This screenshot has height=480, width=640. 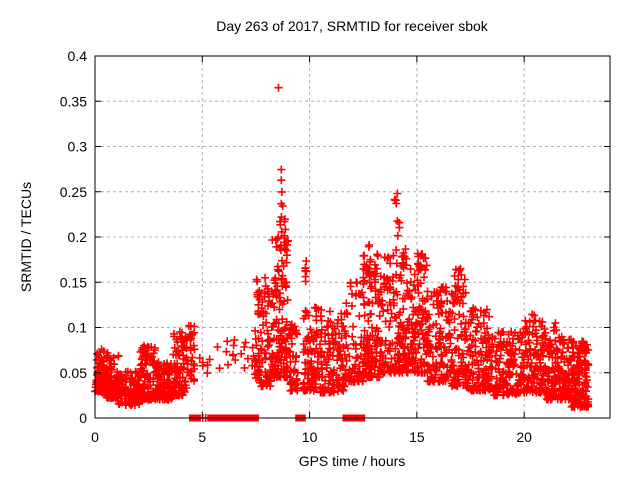 I want to click on y-axis-label: SRMTID / TECUs, so click(x=26, y=237).